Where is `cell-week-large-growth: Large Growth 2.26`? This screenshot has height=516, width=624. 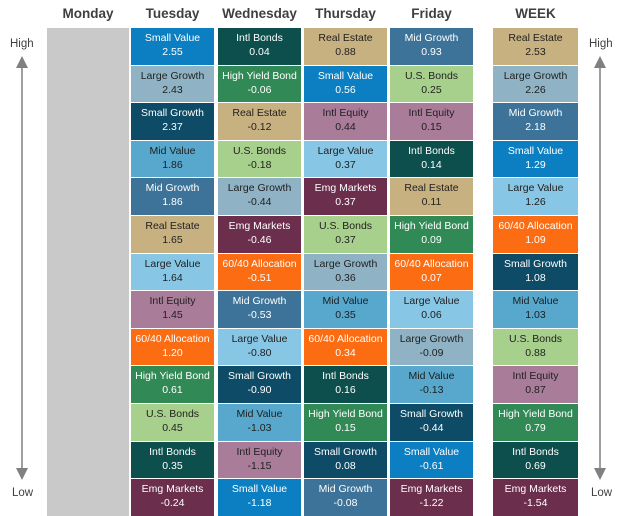
cell-week-large-growth: Large Growth 2.26 is located at coordinates (535, 84).